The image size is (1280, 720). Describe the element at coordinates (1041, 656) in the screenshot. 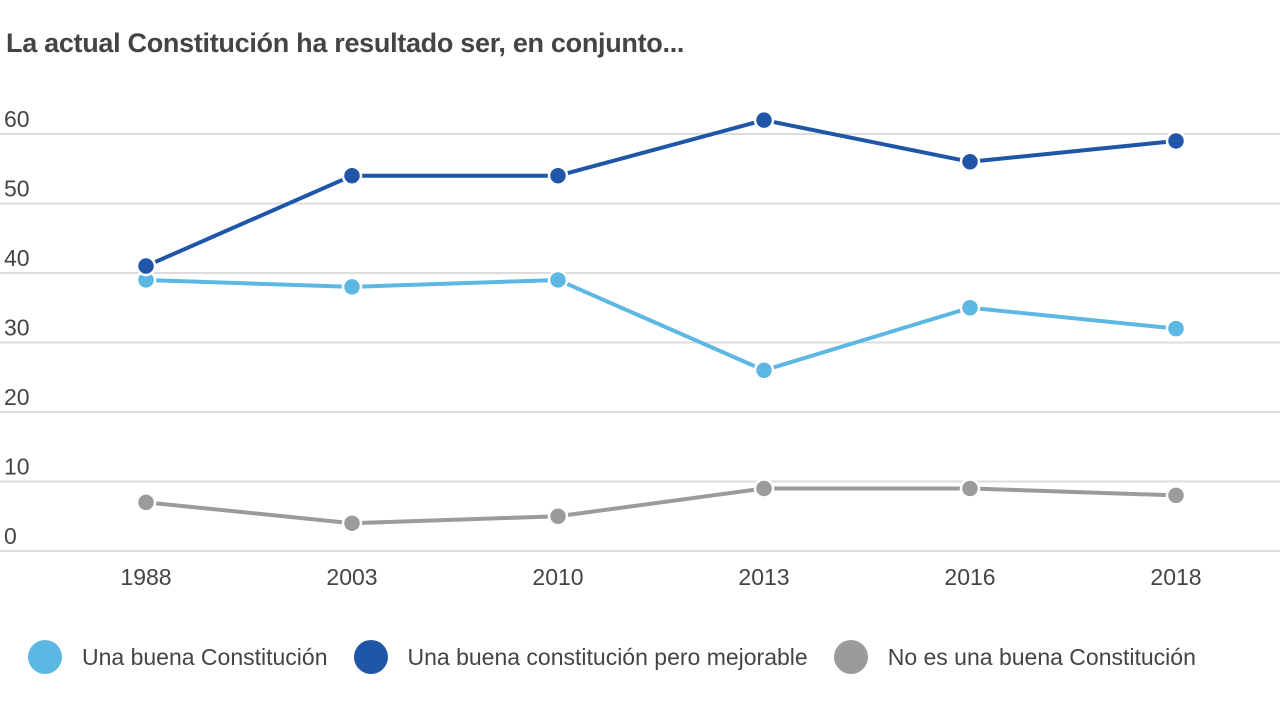

I see `legend-label: No es una buena Constitución` at that location.